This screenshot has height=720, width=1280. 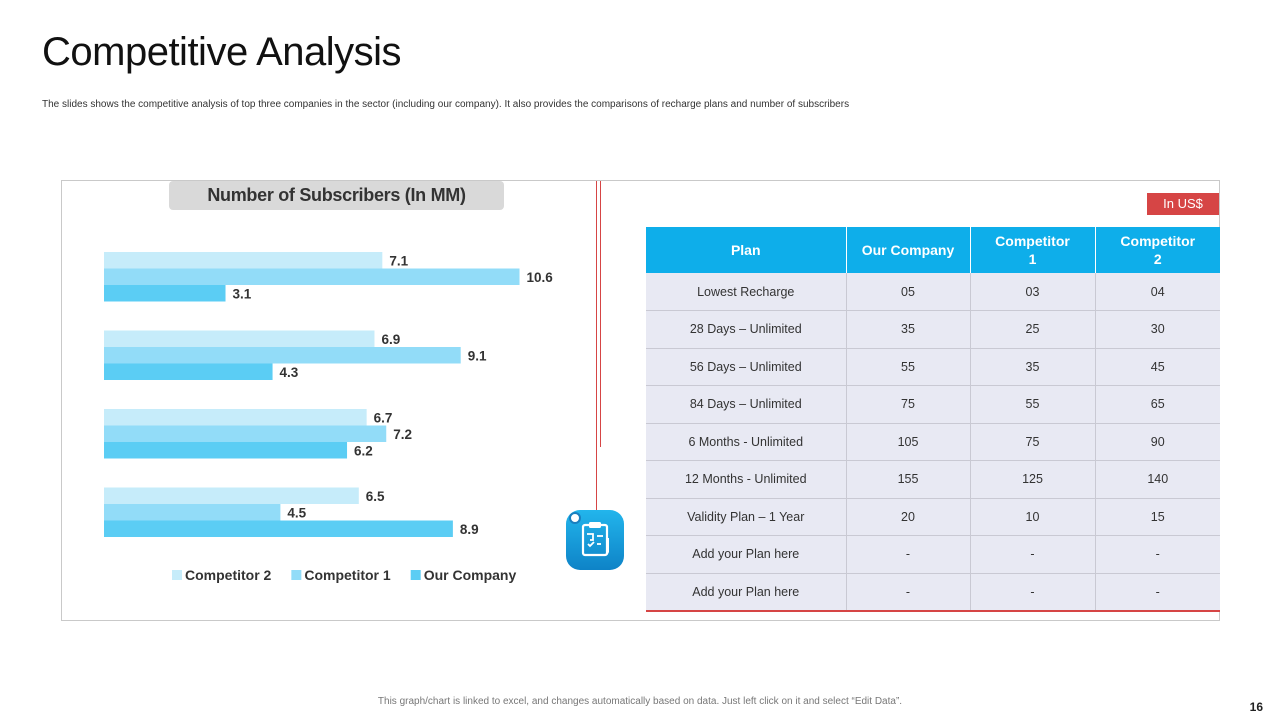 What do you see at coordinates (347, 575) in the screenshot?
I see `legend-label: Competitor 1` at bounding box center [347, 575].